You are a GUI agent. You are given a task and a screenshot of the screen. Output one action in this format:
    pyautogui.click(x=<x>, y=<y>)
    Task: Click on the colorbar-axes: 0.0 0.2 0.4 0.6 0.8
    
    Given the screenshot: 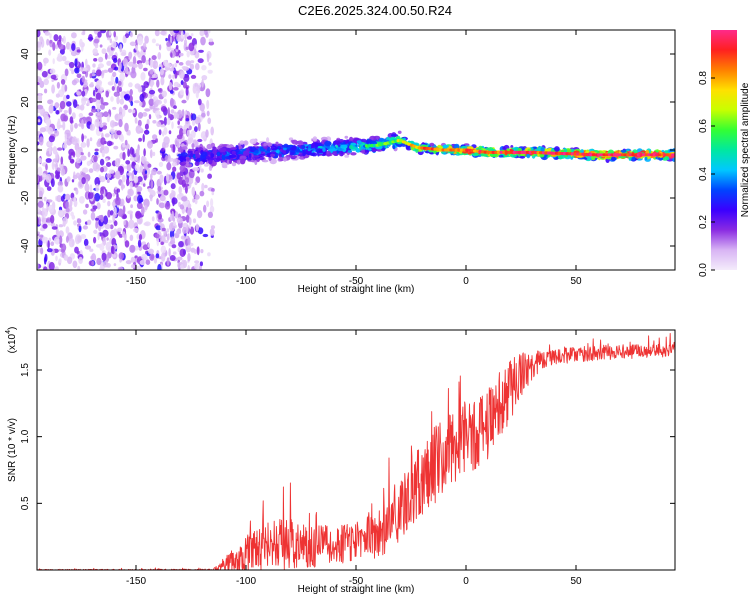 What is the action you would take?
    pyautogui.click(x=706, y=174)
    